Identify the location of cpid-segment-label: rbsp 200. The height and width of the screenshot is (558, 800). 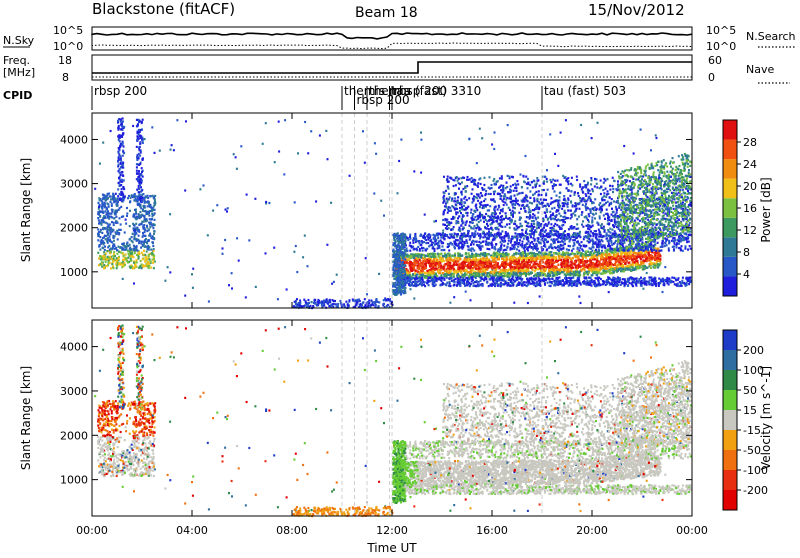
(420, 91).